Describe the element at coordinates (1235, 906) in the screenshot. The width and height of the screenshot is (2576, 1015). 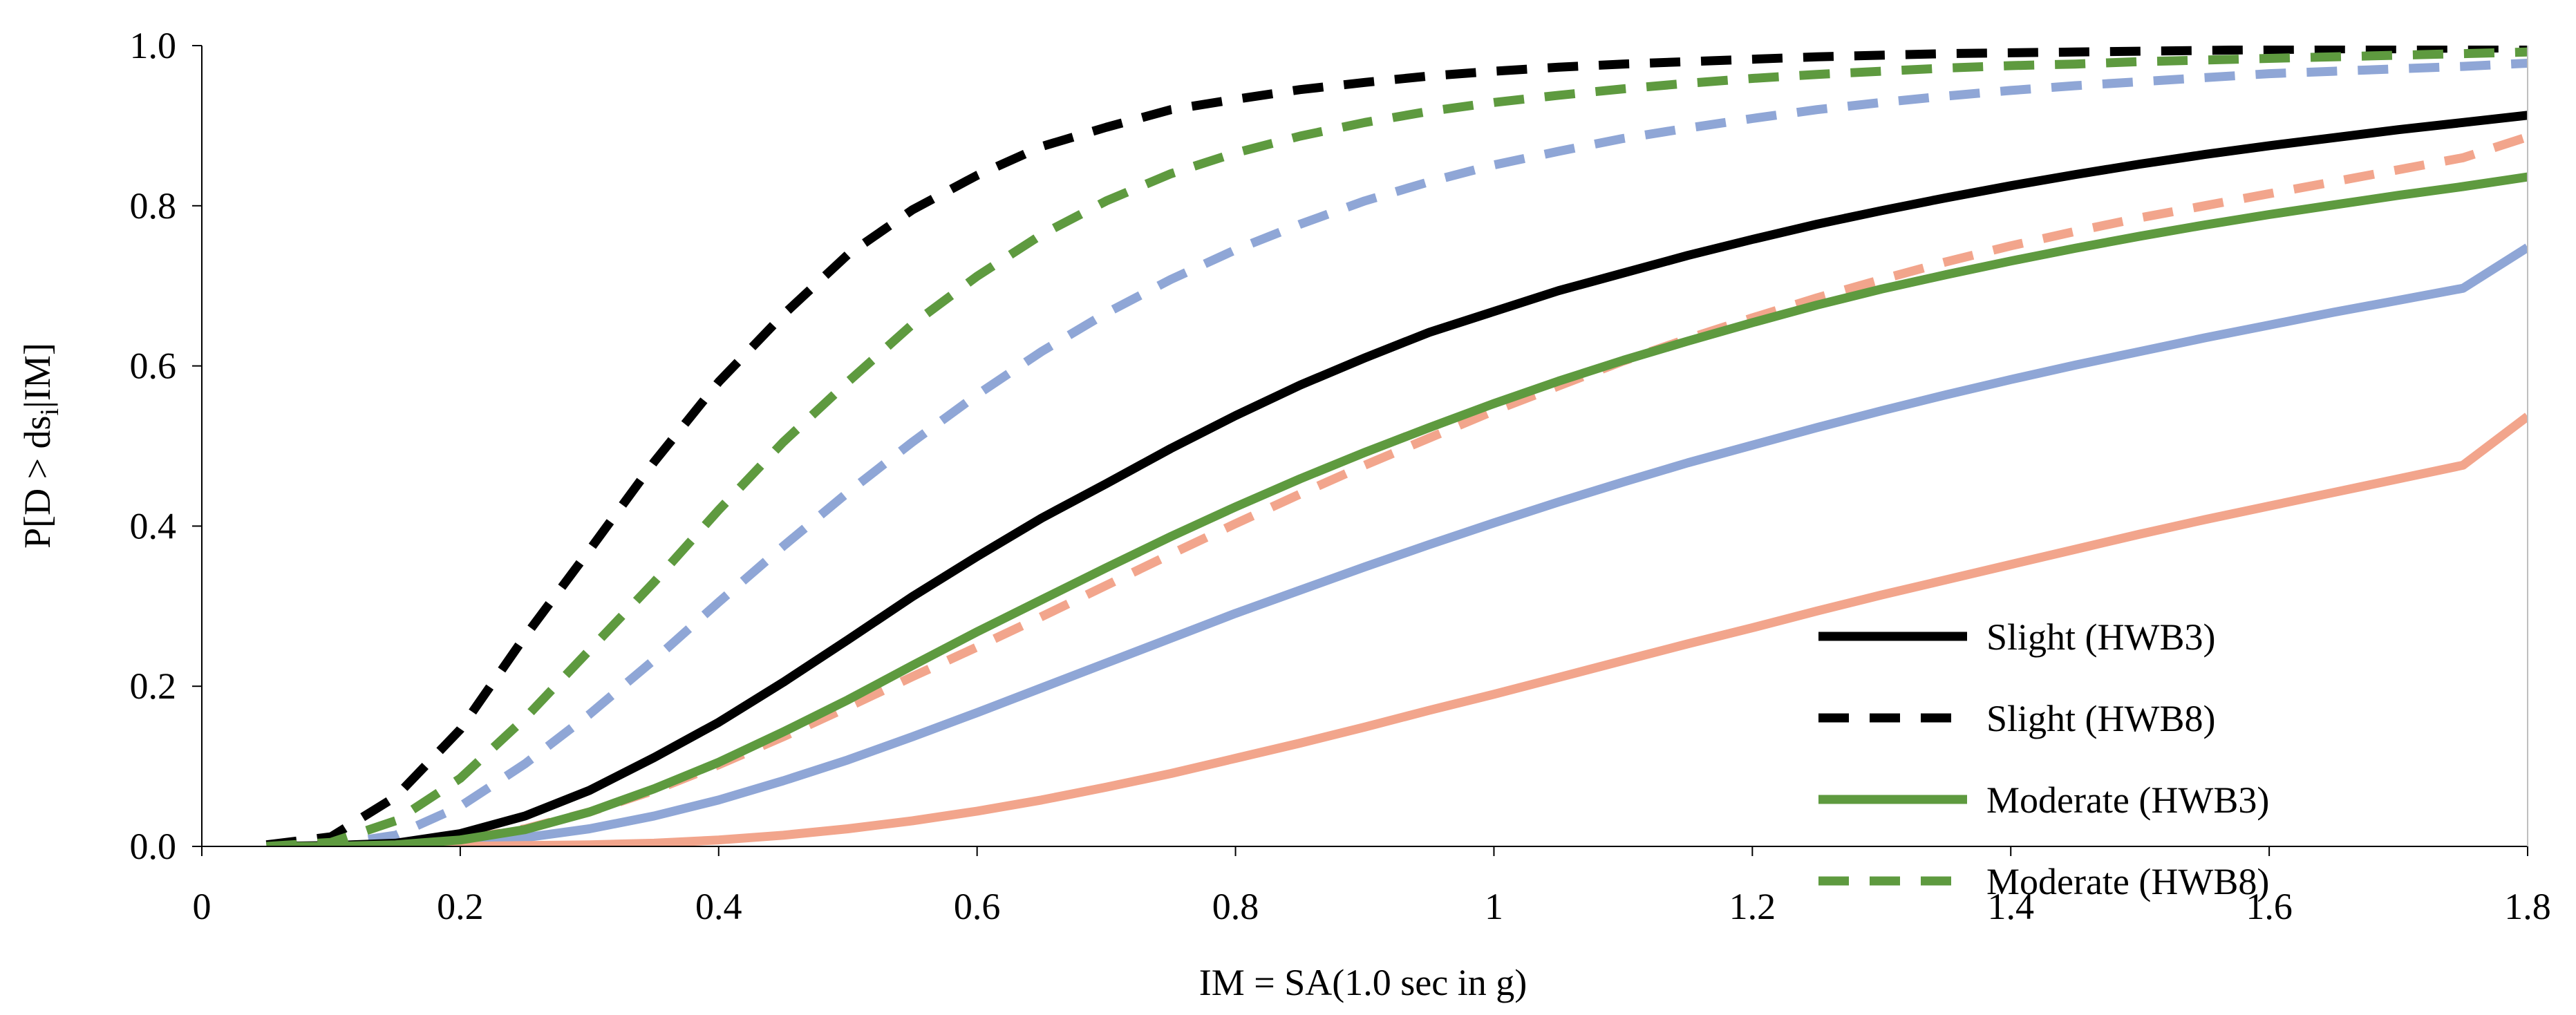
I see `x-tick-label: 0.8` at that location.